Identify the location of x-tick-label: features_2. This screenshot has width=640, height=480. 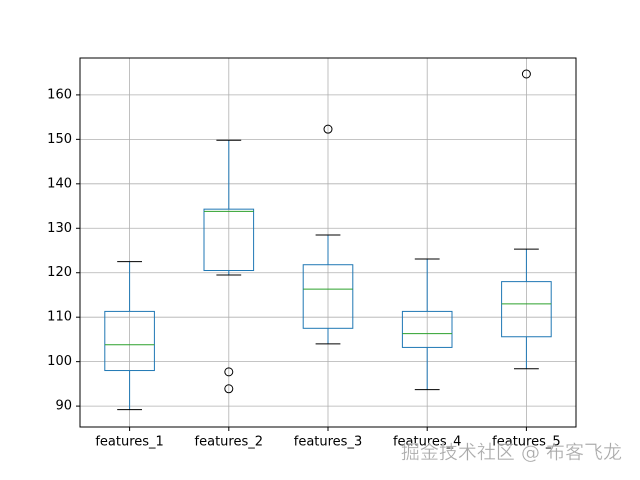
(229, 442).